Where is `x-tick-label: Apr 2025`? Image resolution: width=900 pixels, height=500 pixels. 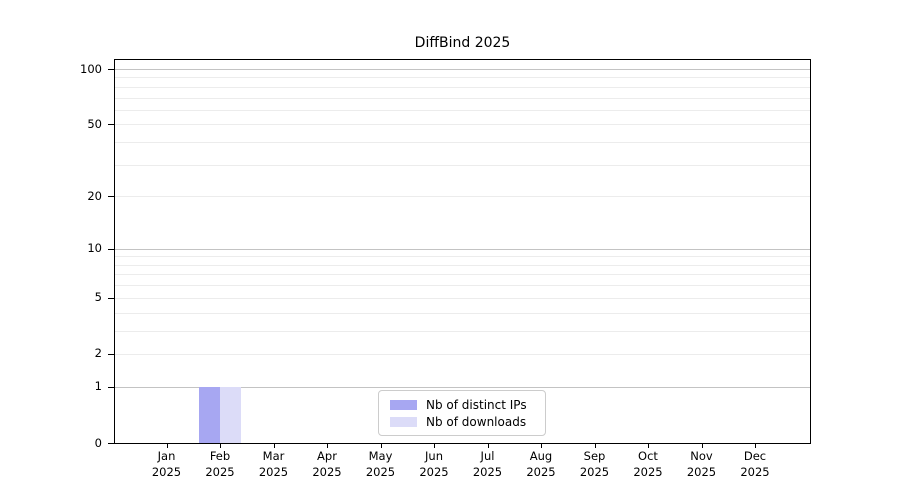
x-tick-label: Apr 2025 is located at coordinates (327, 464).